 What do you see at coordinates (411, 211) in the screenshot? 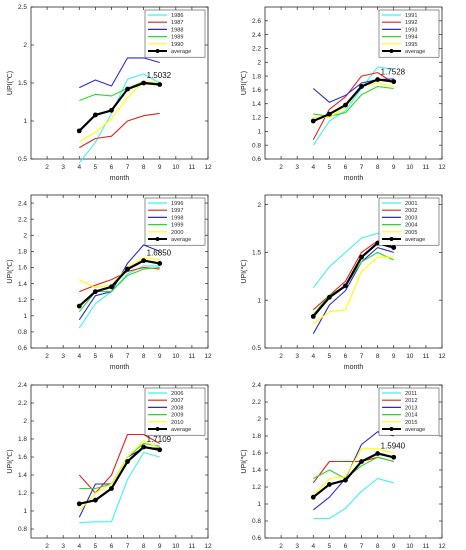
I see `legend-label: 2002` at bounding box center [411, 211].